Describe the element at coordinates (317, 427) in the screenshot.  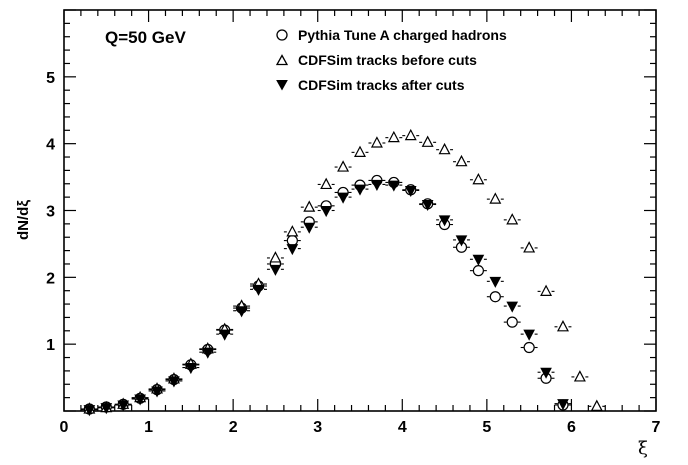
I see `x-tick-label: 3` at that location.